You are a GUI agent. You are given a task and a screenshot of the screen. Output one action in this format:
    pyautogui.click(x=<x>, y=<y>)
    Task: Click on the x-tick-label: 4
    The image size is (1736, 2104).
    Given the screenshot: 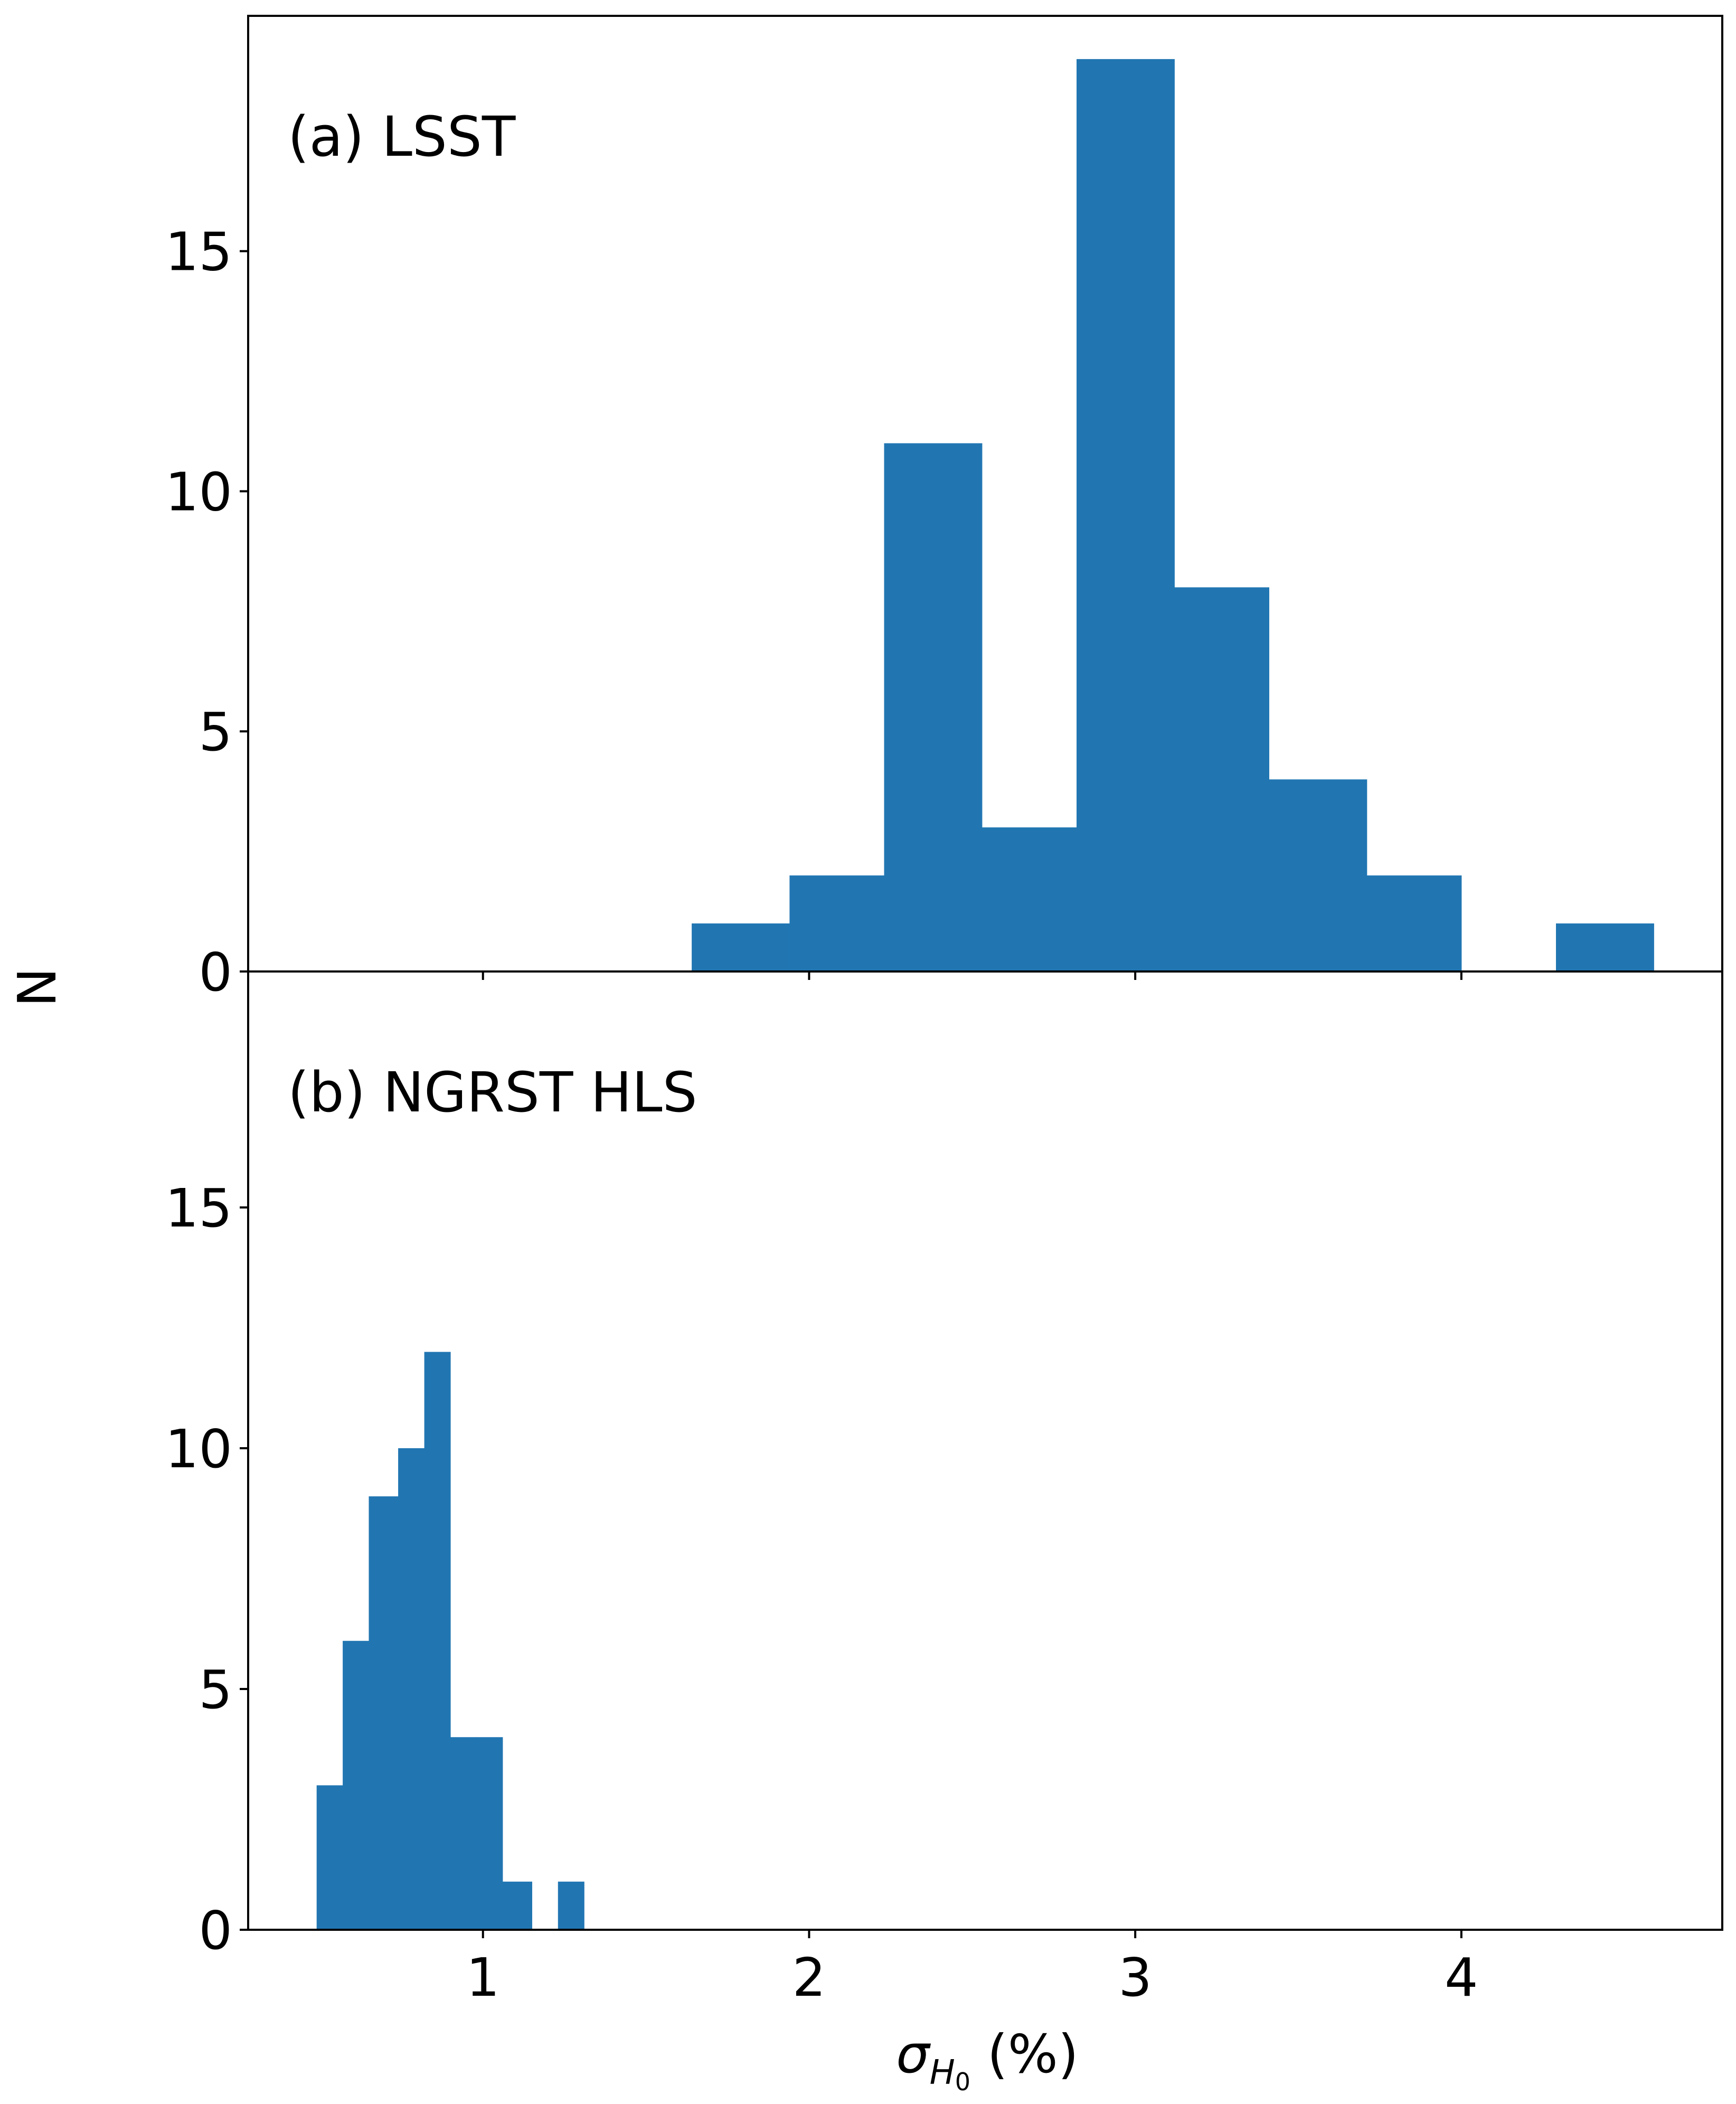 What is the action you would take?
    pyautogui.click(x=1461, y=1978)
    